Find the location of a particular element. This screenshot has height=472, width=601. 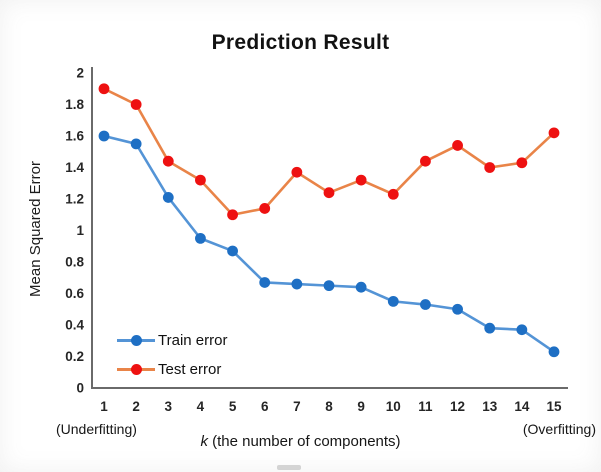

y-tick-label: 1.2 is located at coordinates (74, 199).